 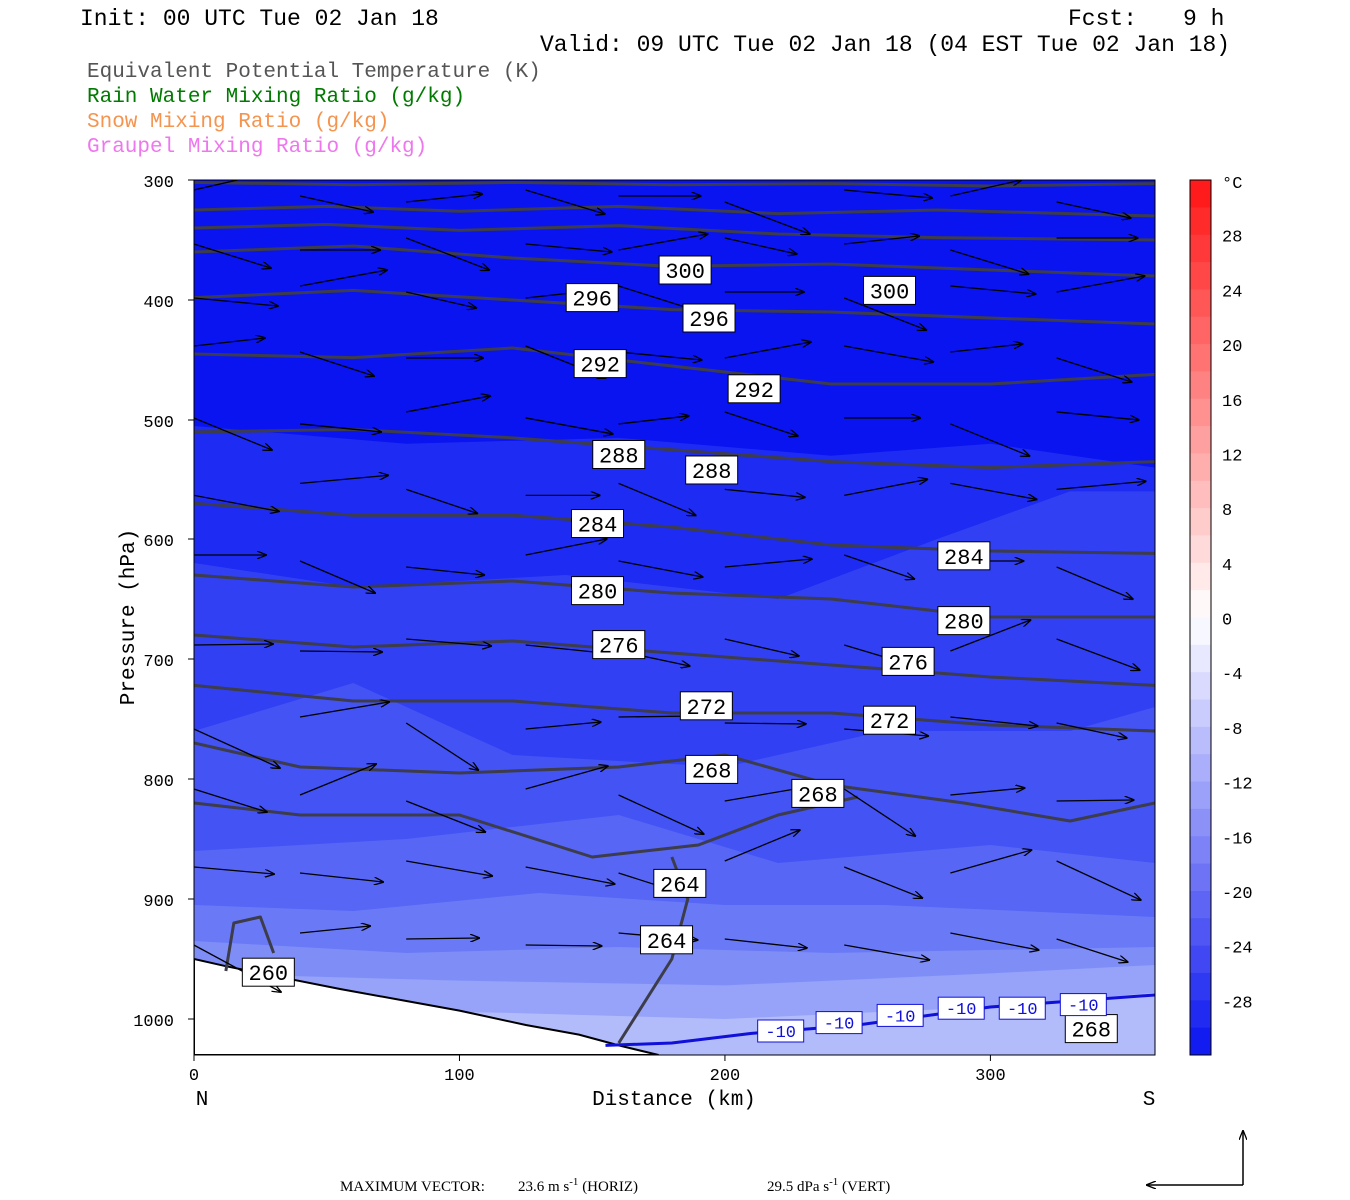 What do you see at coordinates (1102, 19) in the screenshot?
I see `forecast-label: Fcst:` at bounding box center [1102, 19].